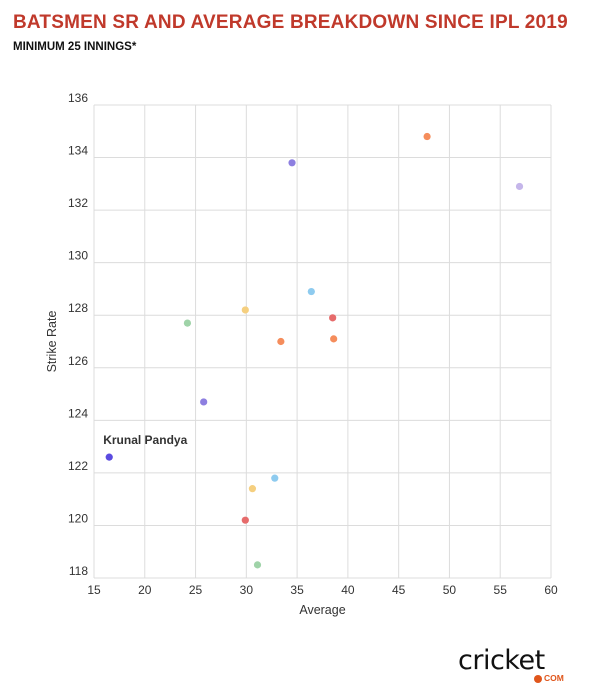 The width and height of the screenshot is (600, 697). Describe the element at coordinates (75, 47) in the screenshot. I see `chart-subtitle: MINIMUM 25 INNINGS*` at that location.